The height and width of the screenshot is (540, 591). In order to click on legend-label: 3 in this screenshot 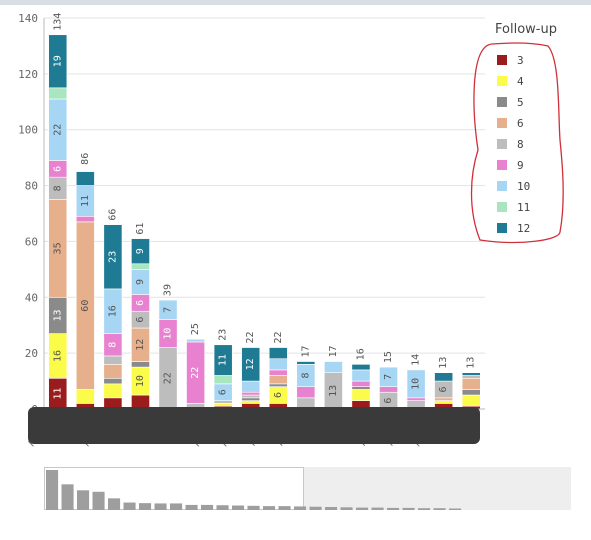, I will do `click(520, 60)`.